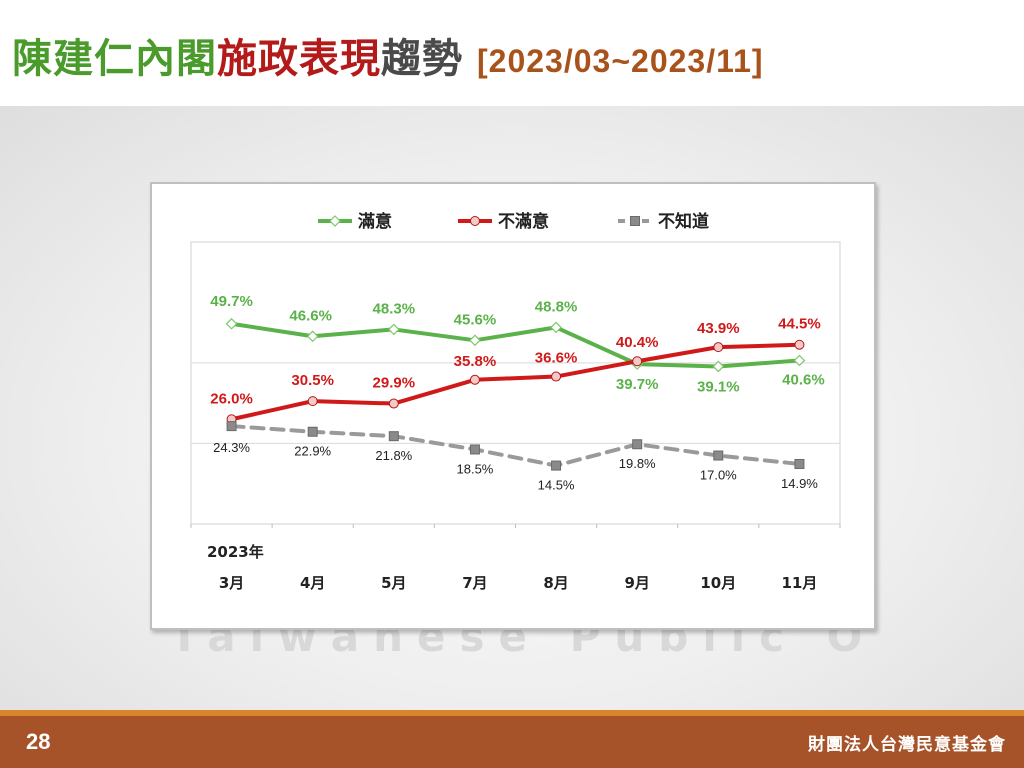 This screenshot has width=1024, height=768. I want to click on organization-name: 財團法人台灣民意基金會, so click(907, 745).